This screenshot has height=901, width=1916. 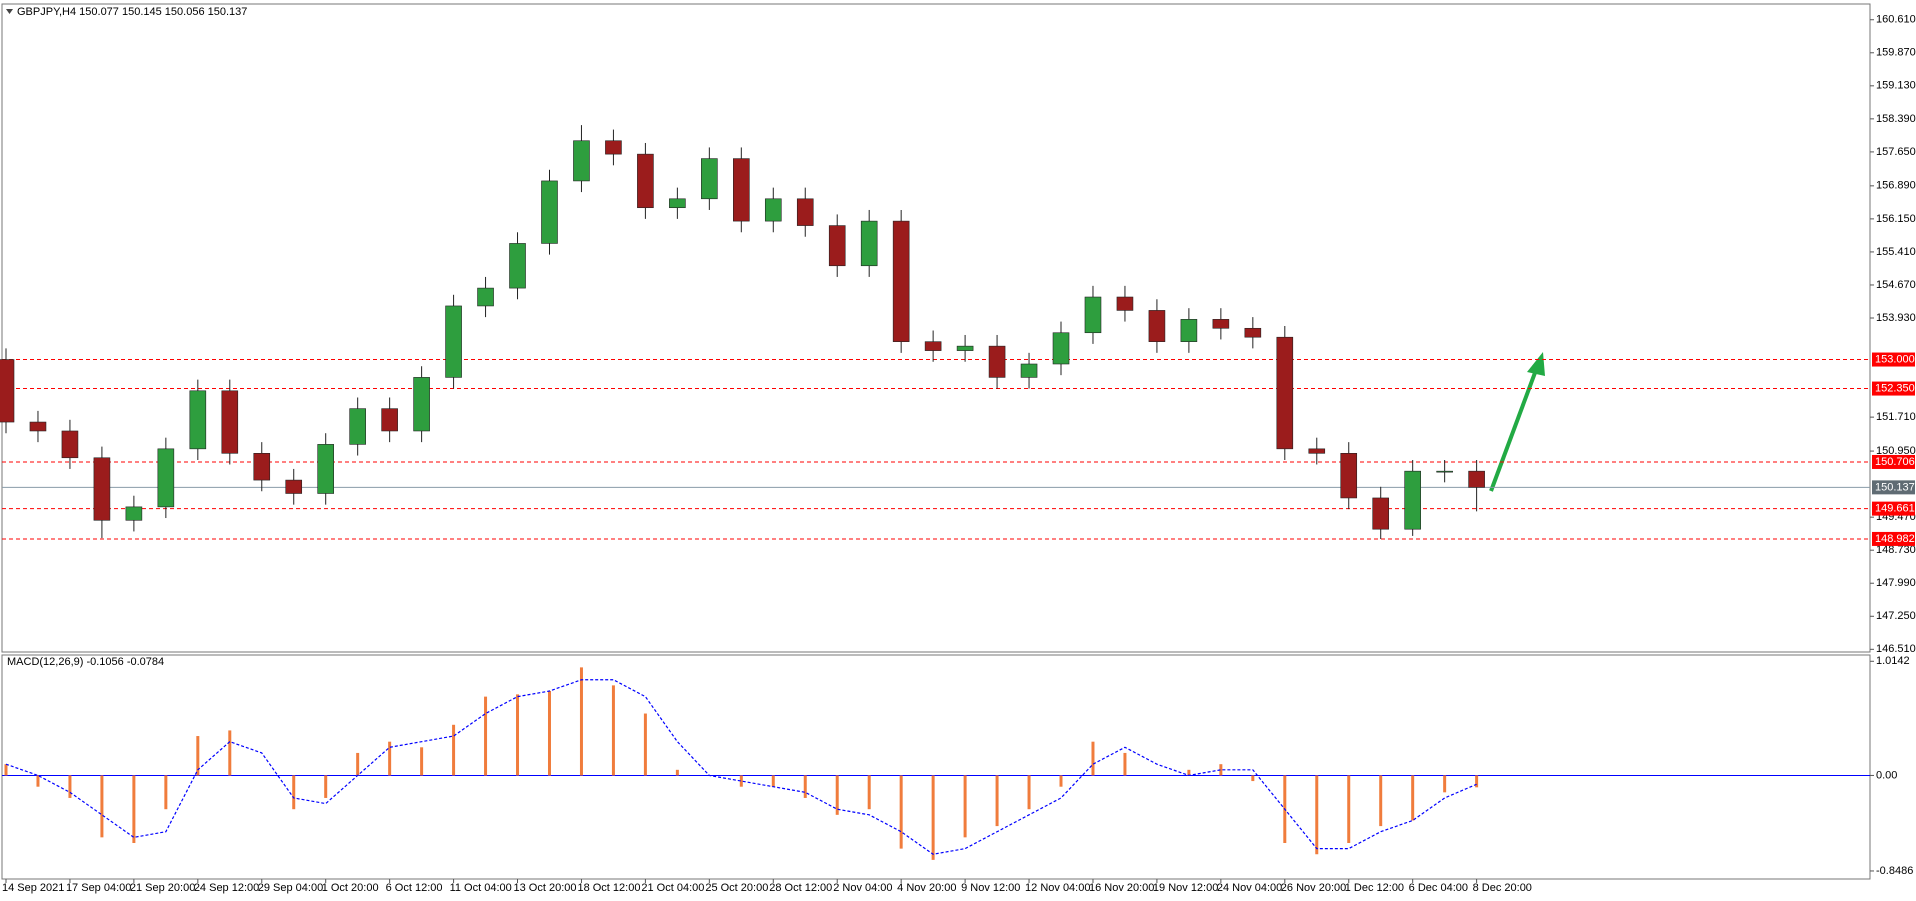 What do you see at coordinates (414, 888) in the screenshot?
I see `x-tick-label: 6 Oct 12:00` at bounding box center [414, 888].